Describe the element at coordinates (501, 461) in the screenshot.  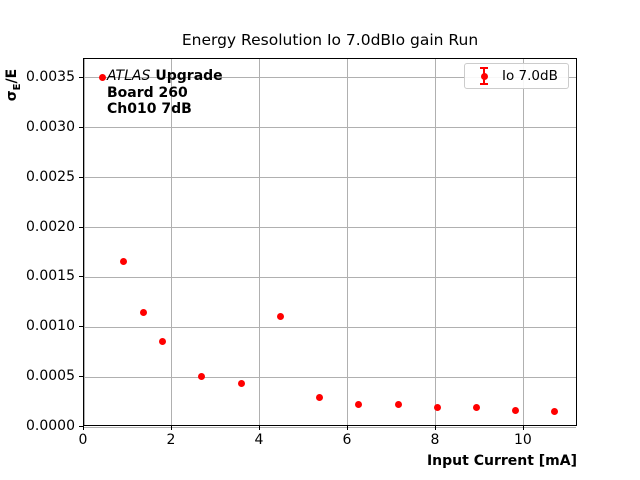
I see `x-axis-label: Input Current [mA]` at that location.